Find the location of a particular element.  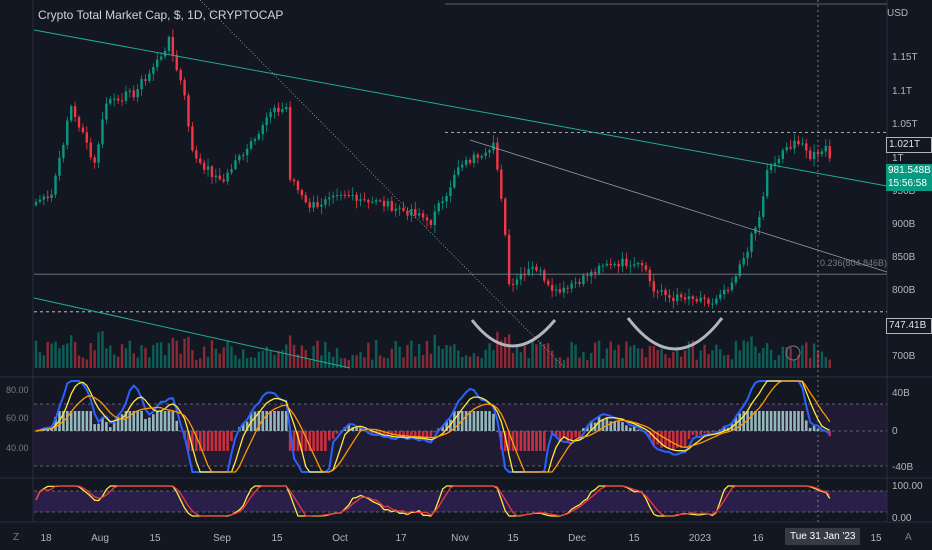

zoom-button: Z is located at coordinates (16, 537).